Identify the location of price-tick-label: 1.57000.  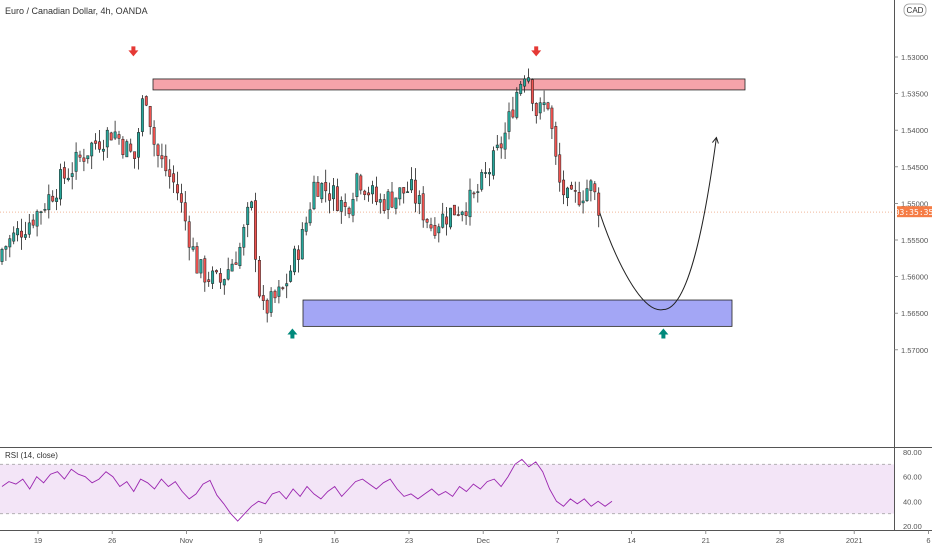
(914, 350).